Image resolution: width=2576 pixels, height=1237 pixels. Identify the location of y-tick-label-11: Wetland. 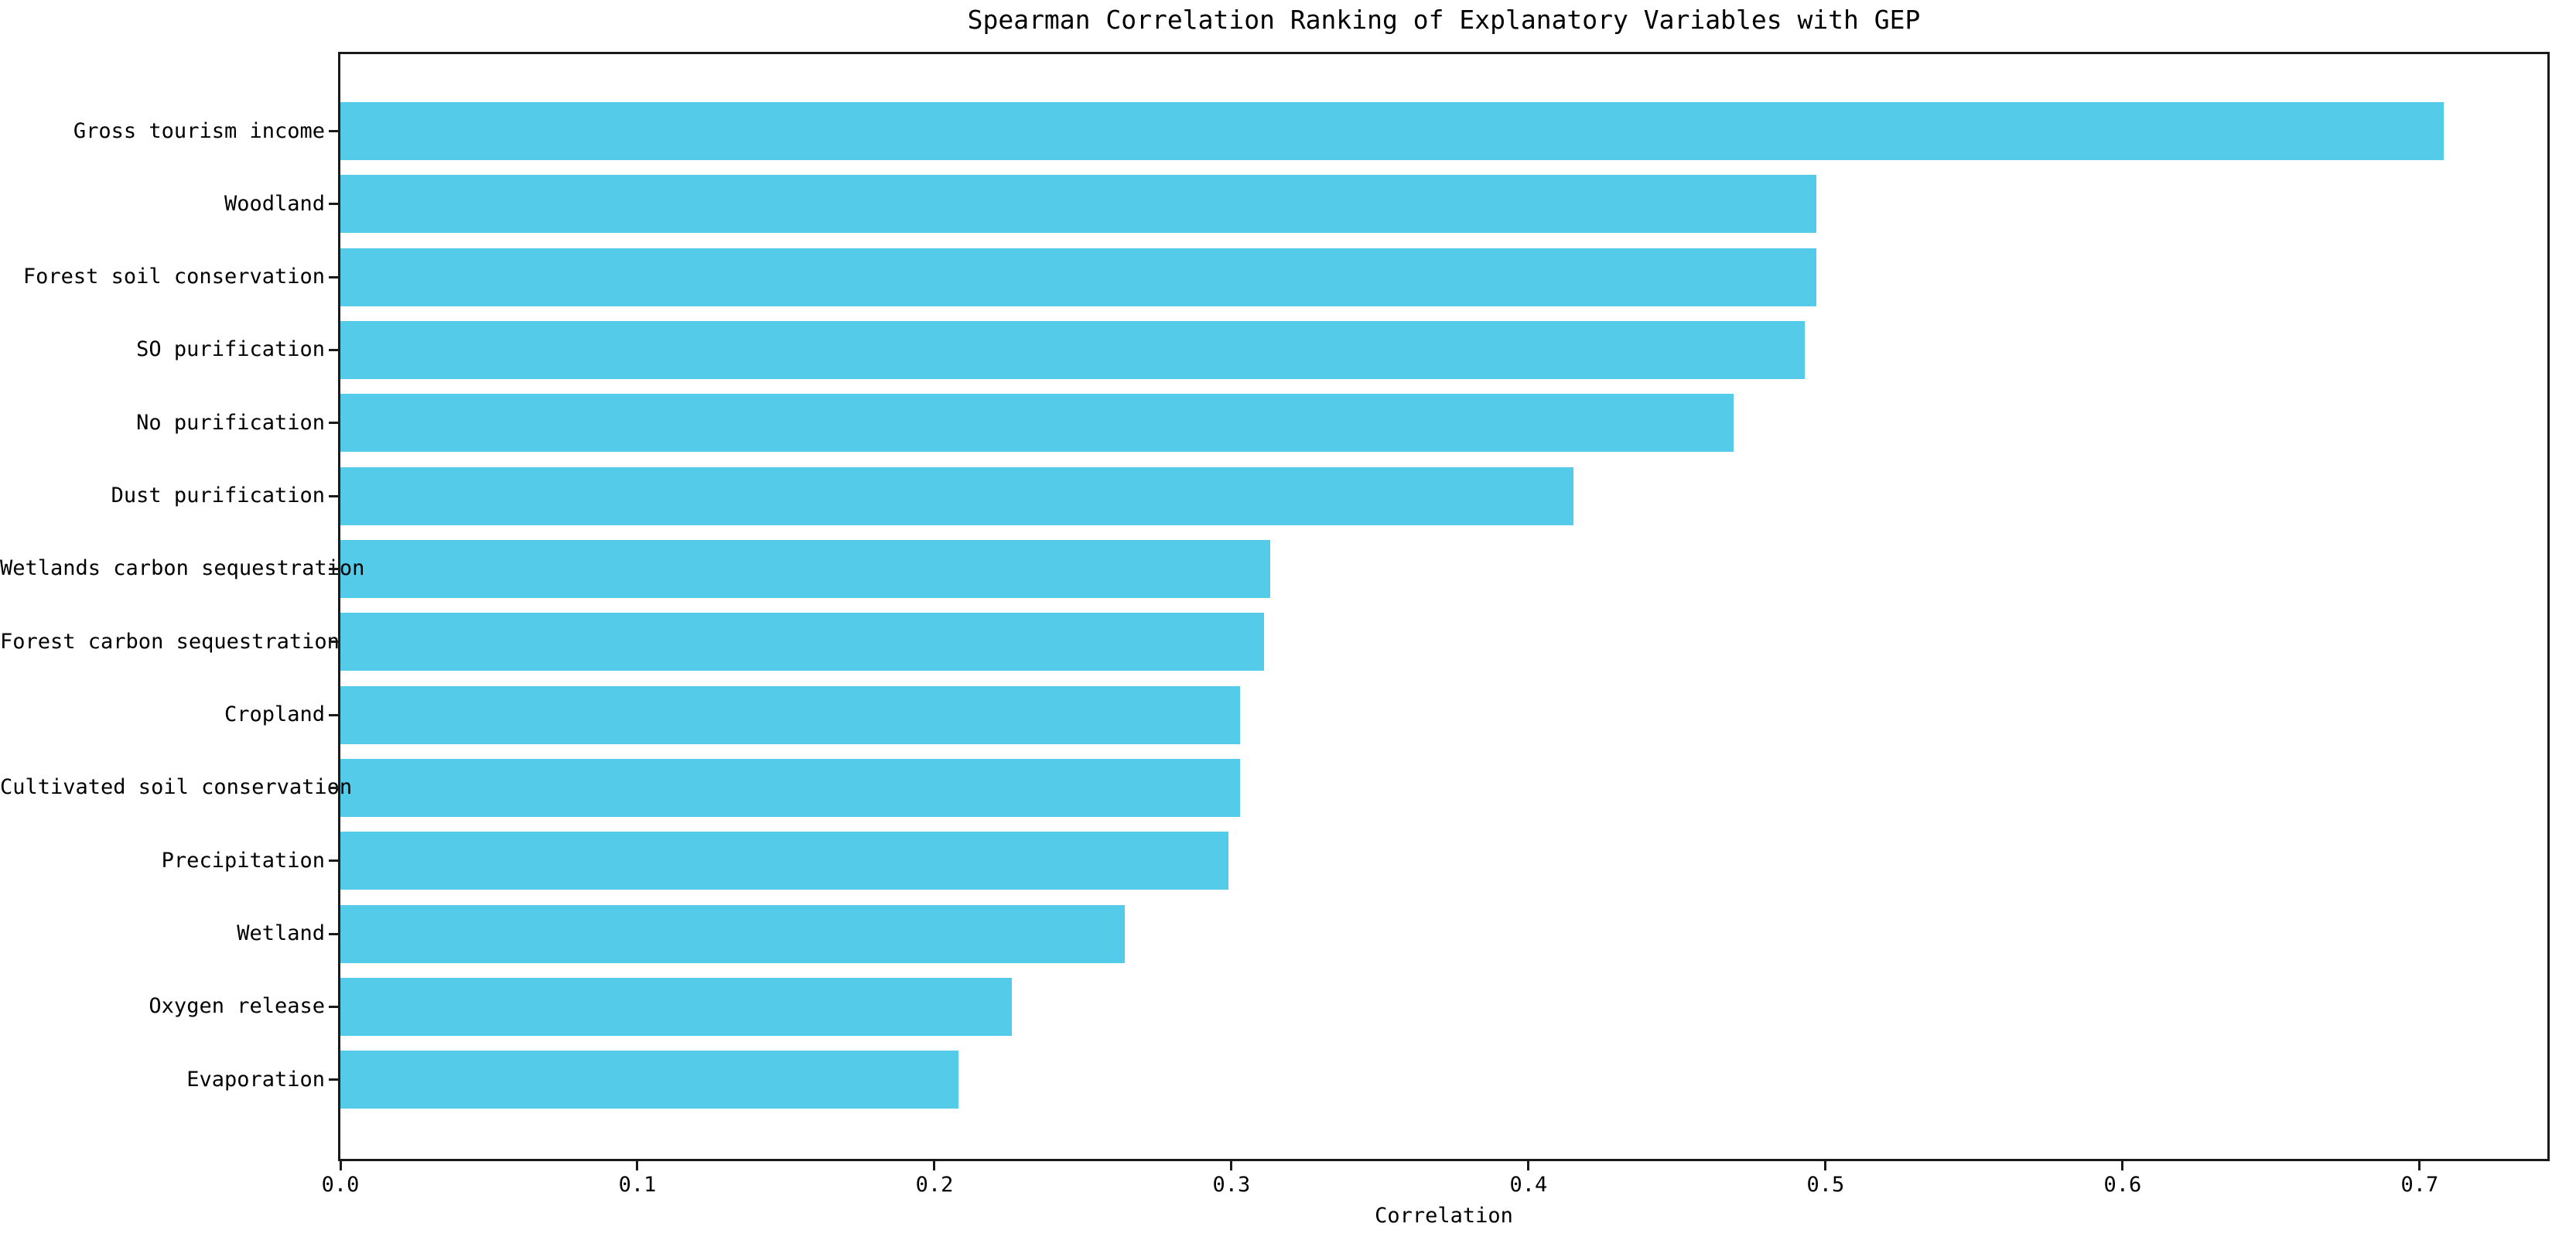
(281, 933).